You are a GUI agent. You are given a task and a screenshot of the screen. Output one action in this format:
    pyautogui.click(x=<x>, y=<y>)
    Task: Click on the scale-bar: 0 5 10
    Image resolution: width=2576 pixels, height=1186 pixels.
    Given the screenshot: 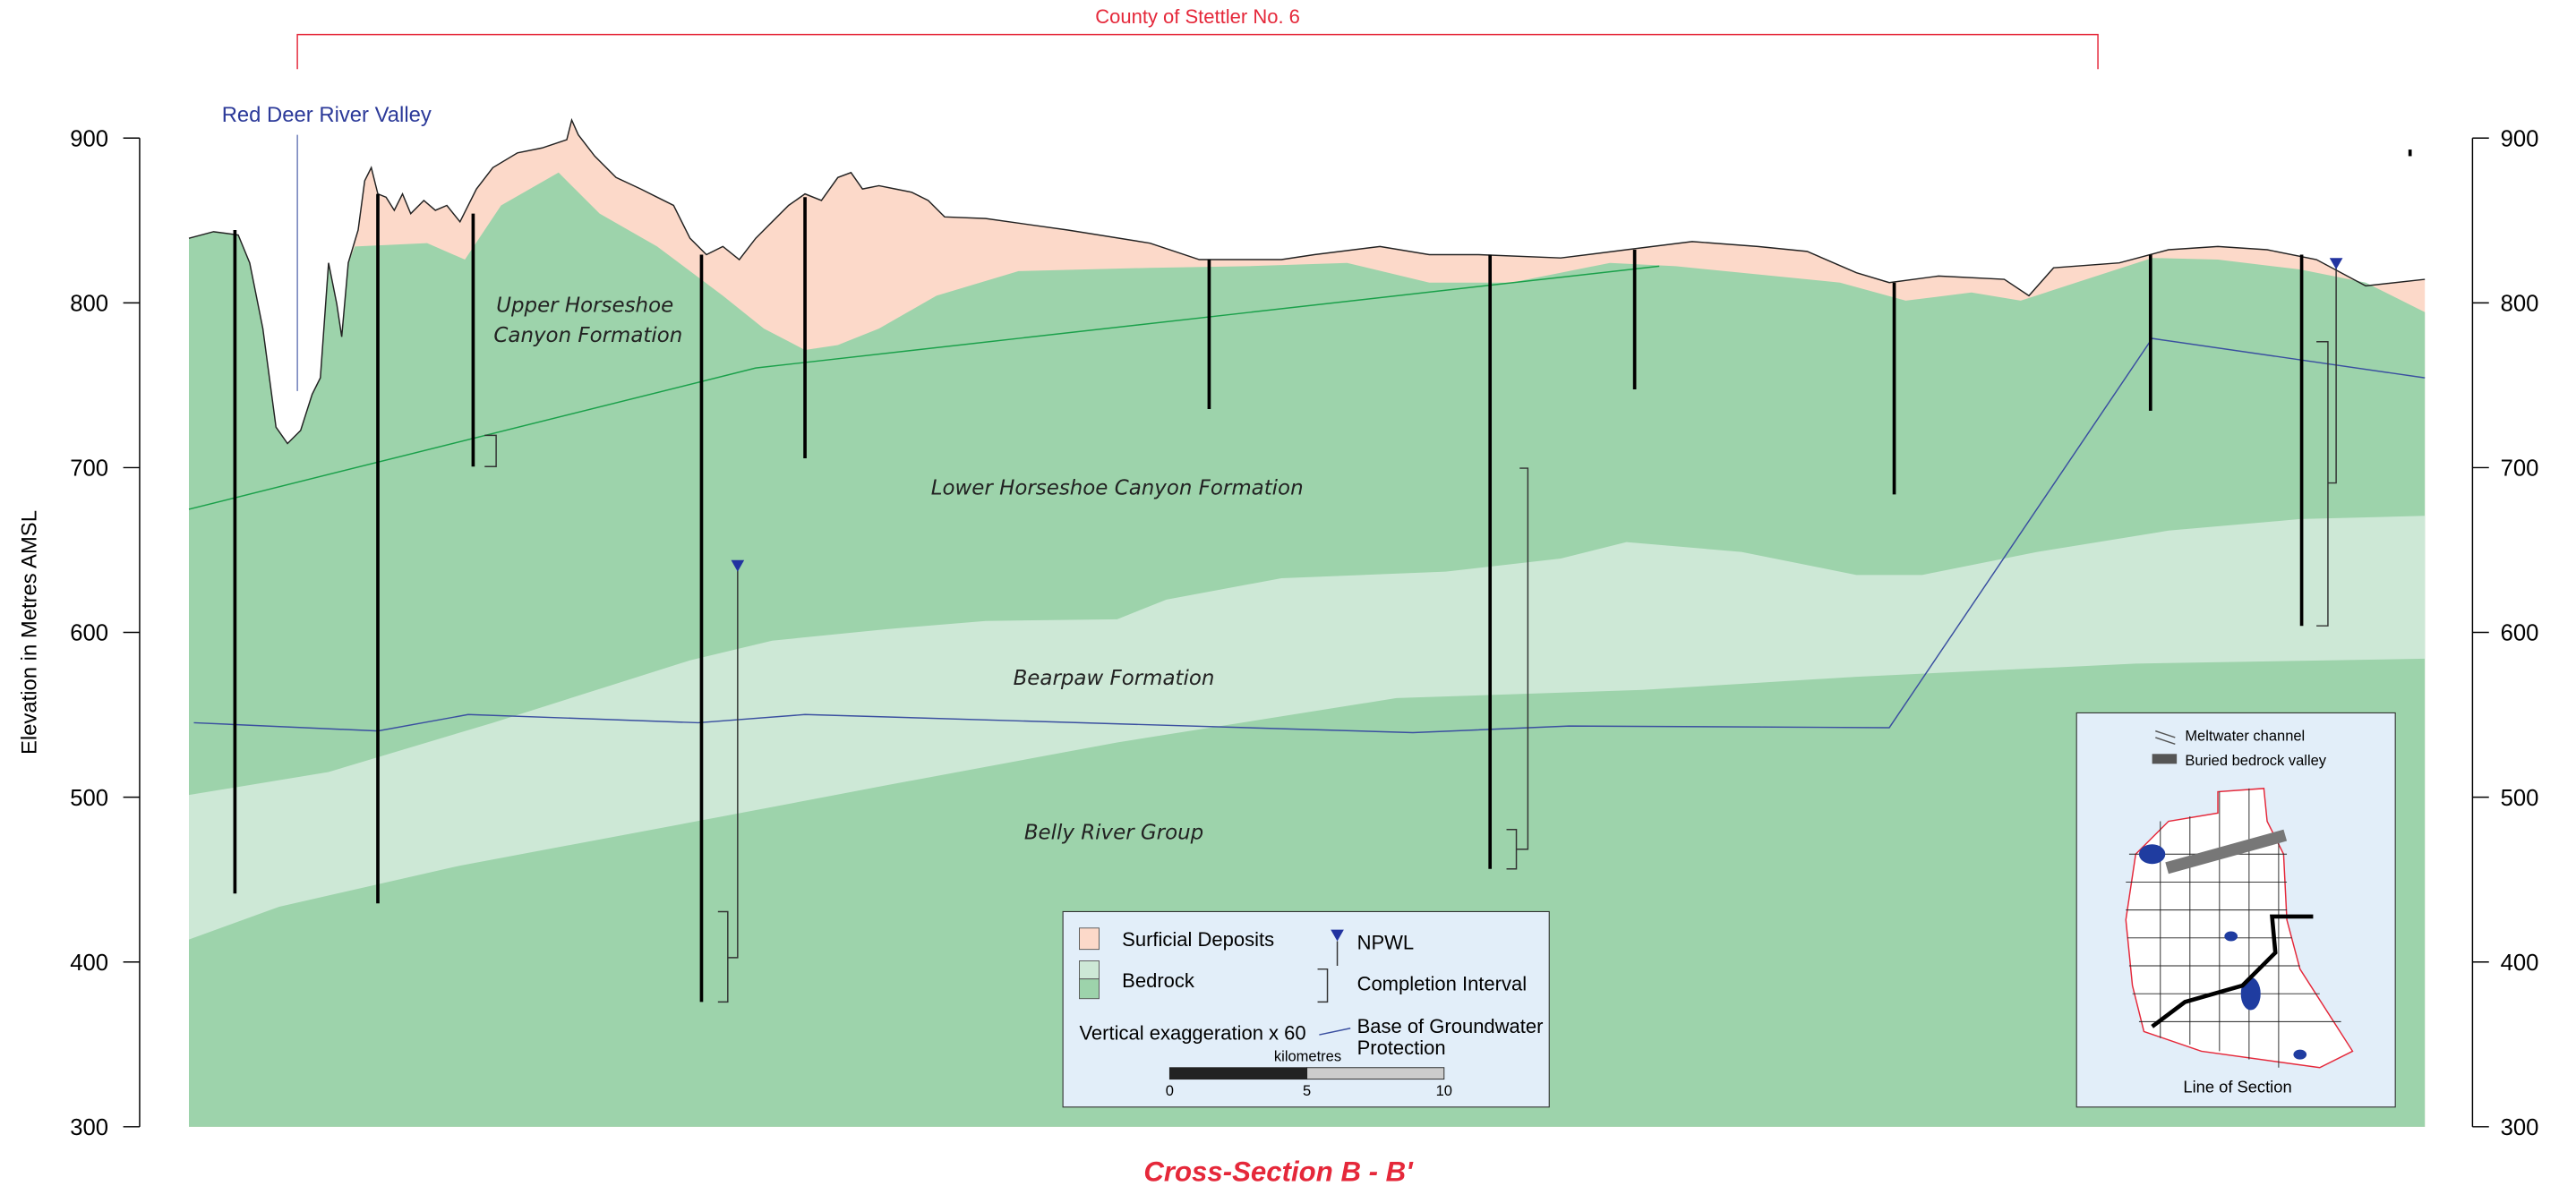 What is the action you would take?
    pyautogui.click(x=1309, y=1083)
    